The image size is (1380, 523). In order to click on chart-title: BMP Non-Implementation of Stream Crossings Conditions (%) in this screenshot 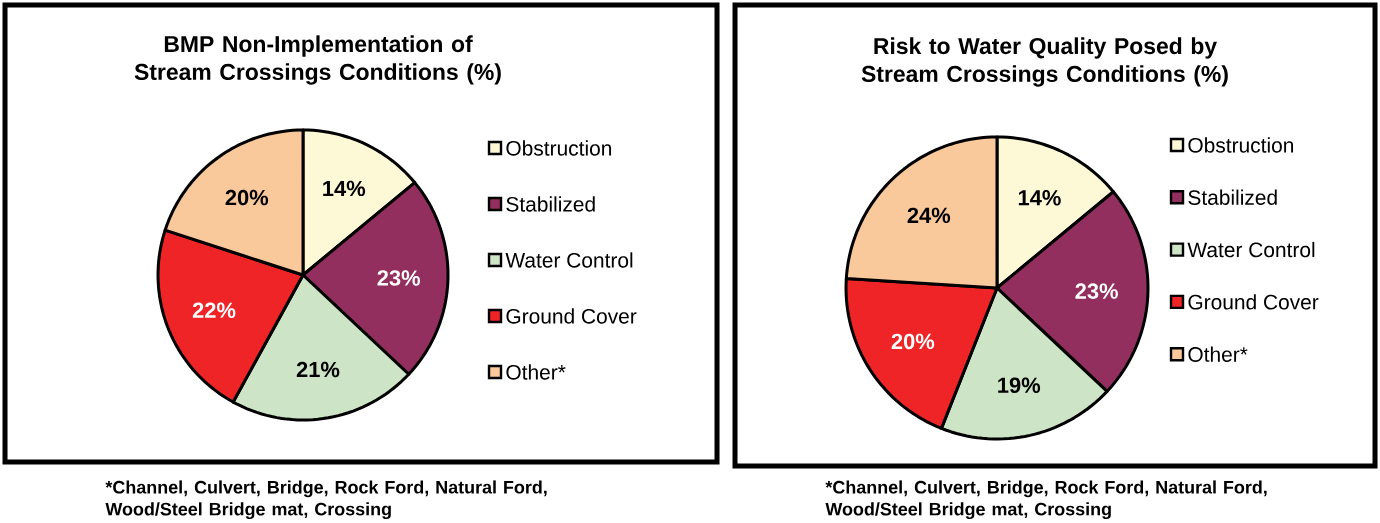, I will do `click(317, 60)`.